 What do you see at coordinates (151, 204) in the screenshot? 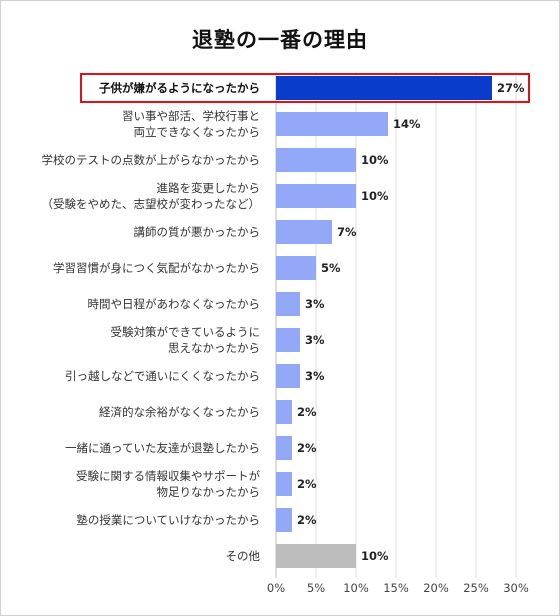
I see `category-label: （受験をやめた、志望校が変わったなど）` at bounding box center [151, 204].